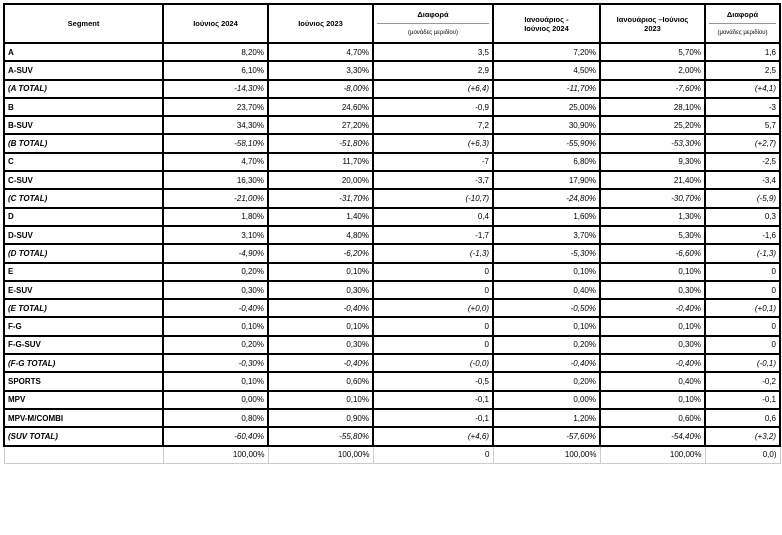 The width and height of the screenshot is (782, 535). What do you see at coordinates (433, 308) in the screenshot?
I see `cell-diff: (+0,0)` at bounding box center [433, 308].